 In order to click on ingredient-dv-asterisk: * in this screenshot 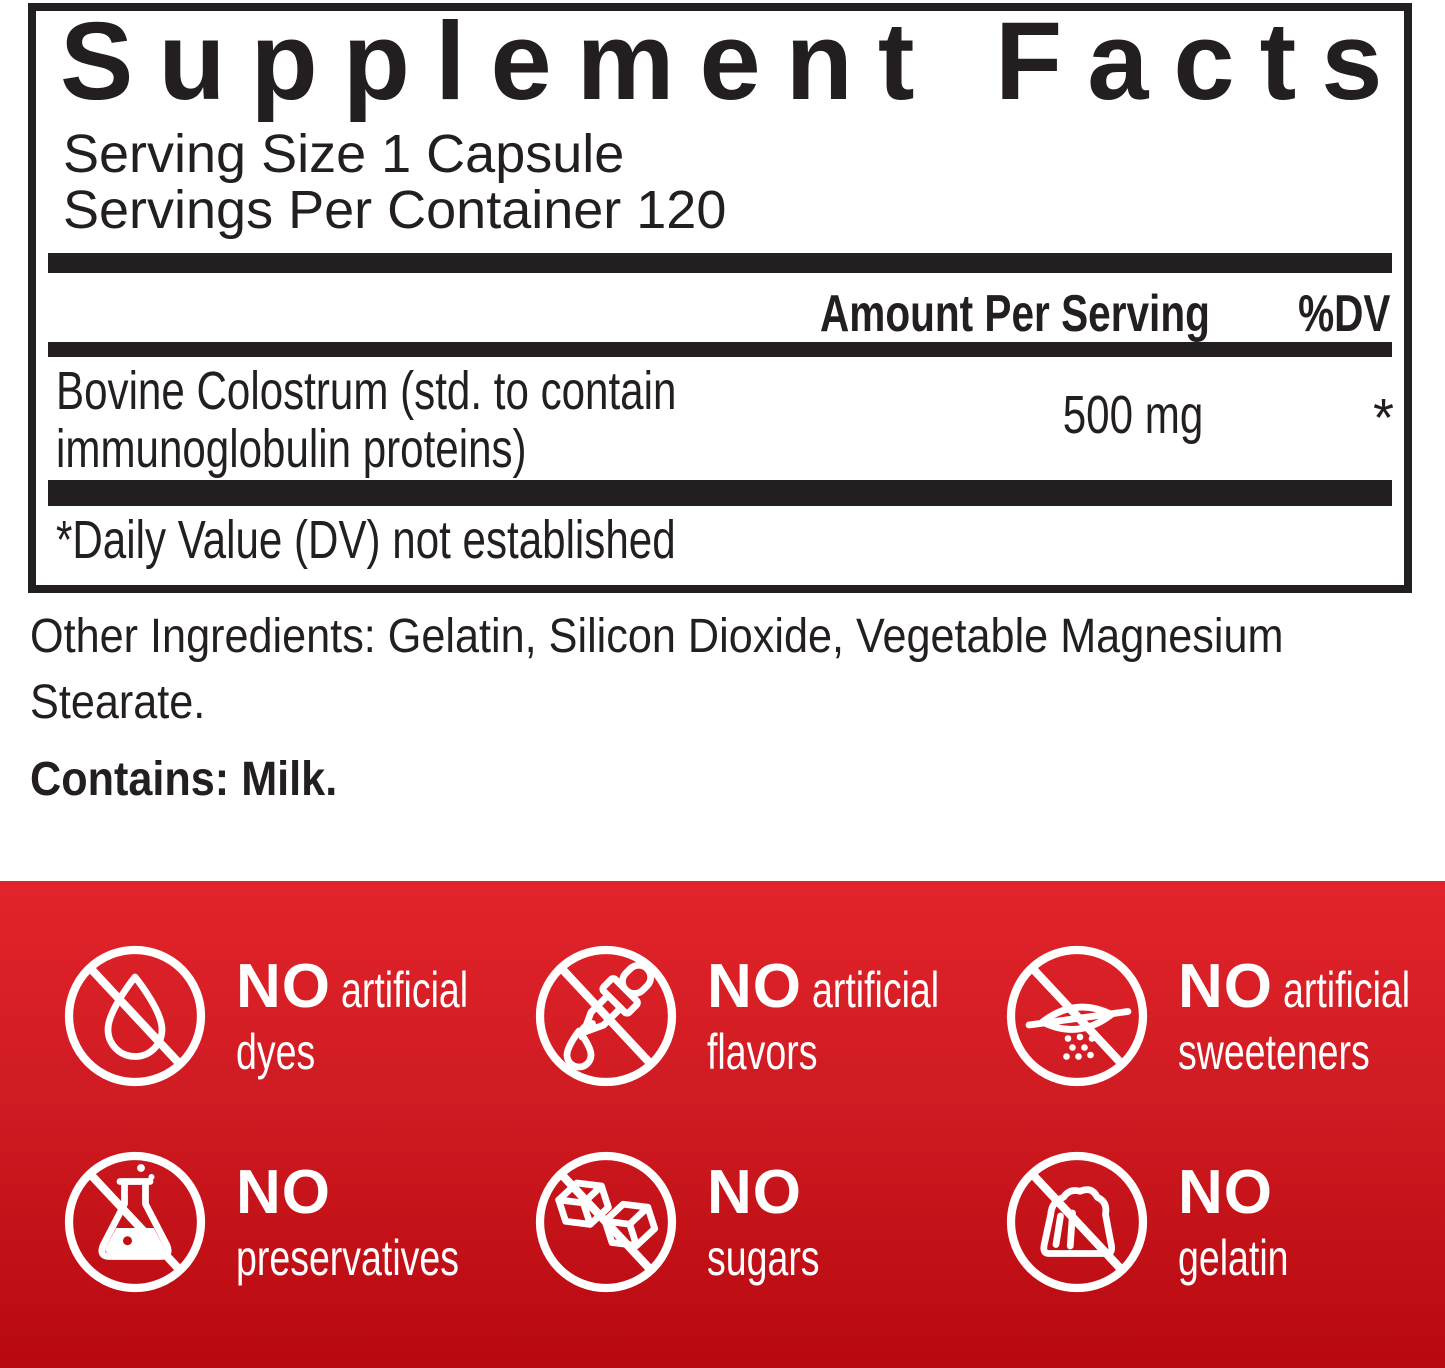, I will do `click(1383, 418)`.